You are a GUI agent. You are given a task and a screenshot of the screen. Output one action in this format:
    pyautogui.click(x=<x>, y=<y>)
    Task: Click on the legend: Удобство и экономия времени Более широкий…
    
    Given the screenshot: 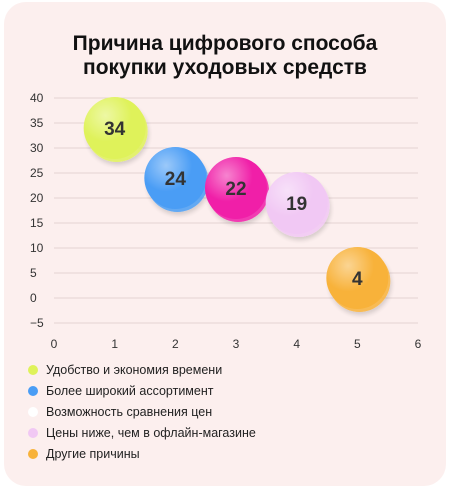 What is the action you would take?
    pyautogui.click(x=142, y=411)
    